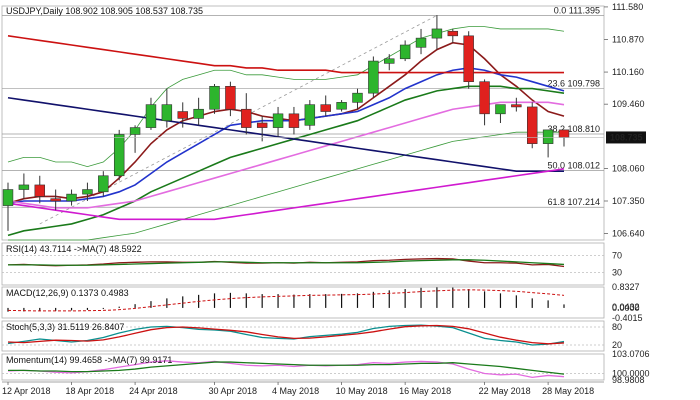  Describe the element at coordinates (573, 202) in the screenshot. I see `fib-level-label: 61.8 107.214` at that location.